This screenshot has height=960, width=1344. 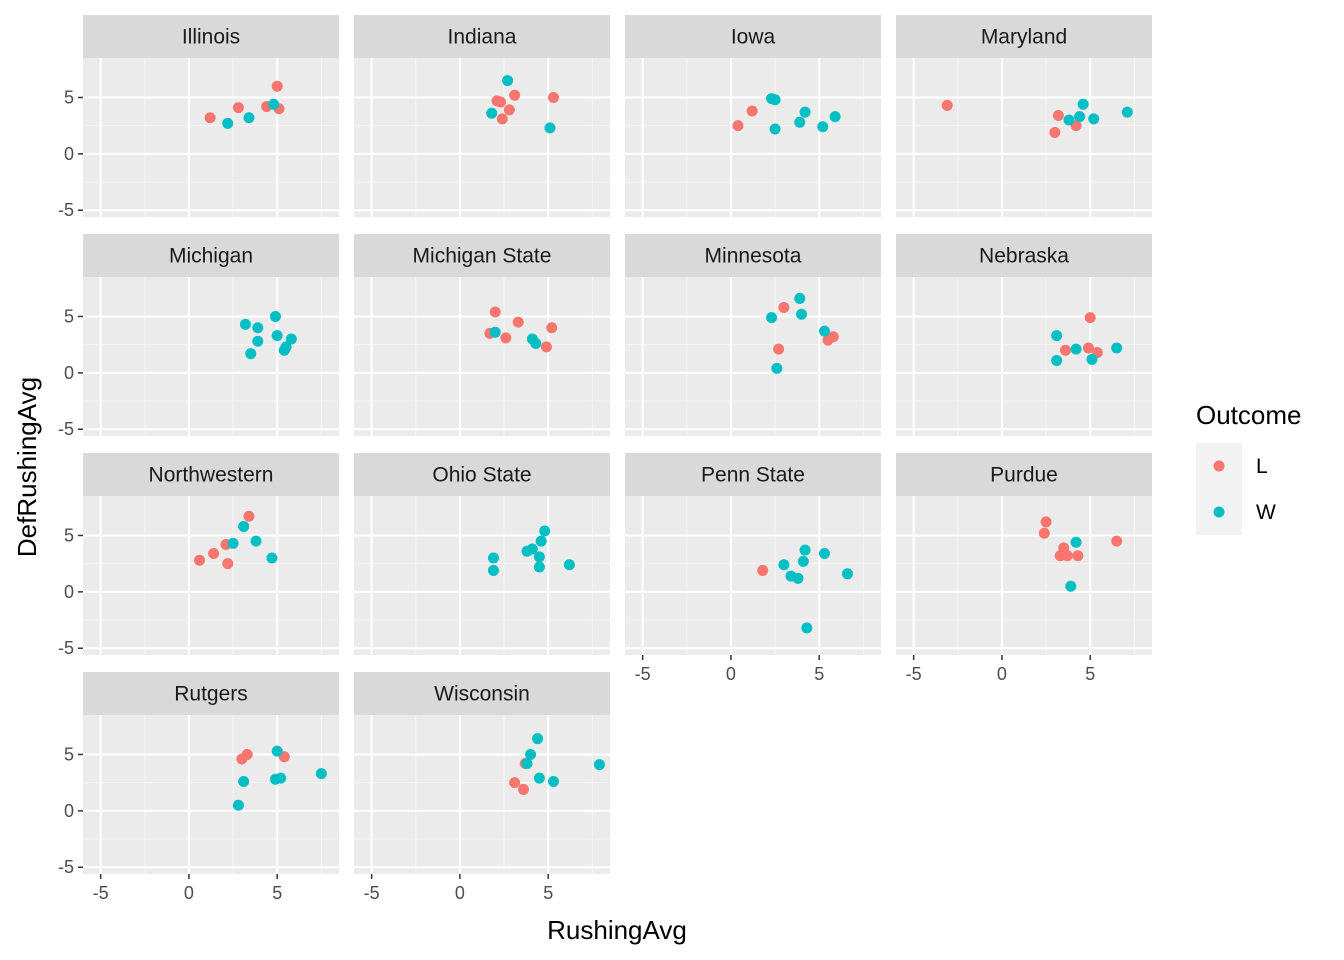 I want to click on legend-title: Outcome, so click(x=1249, y=415).